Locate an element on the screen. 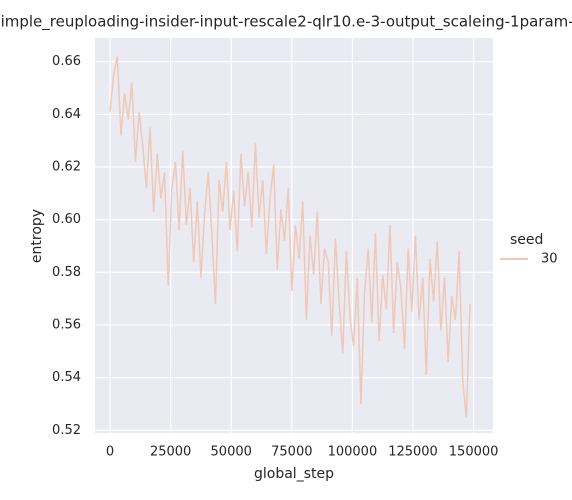 Image resolution: width=572 pixels, height=500 pixels. y-tick-label: 0.60 is located at coordinates (66, 219).